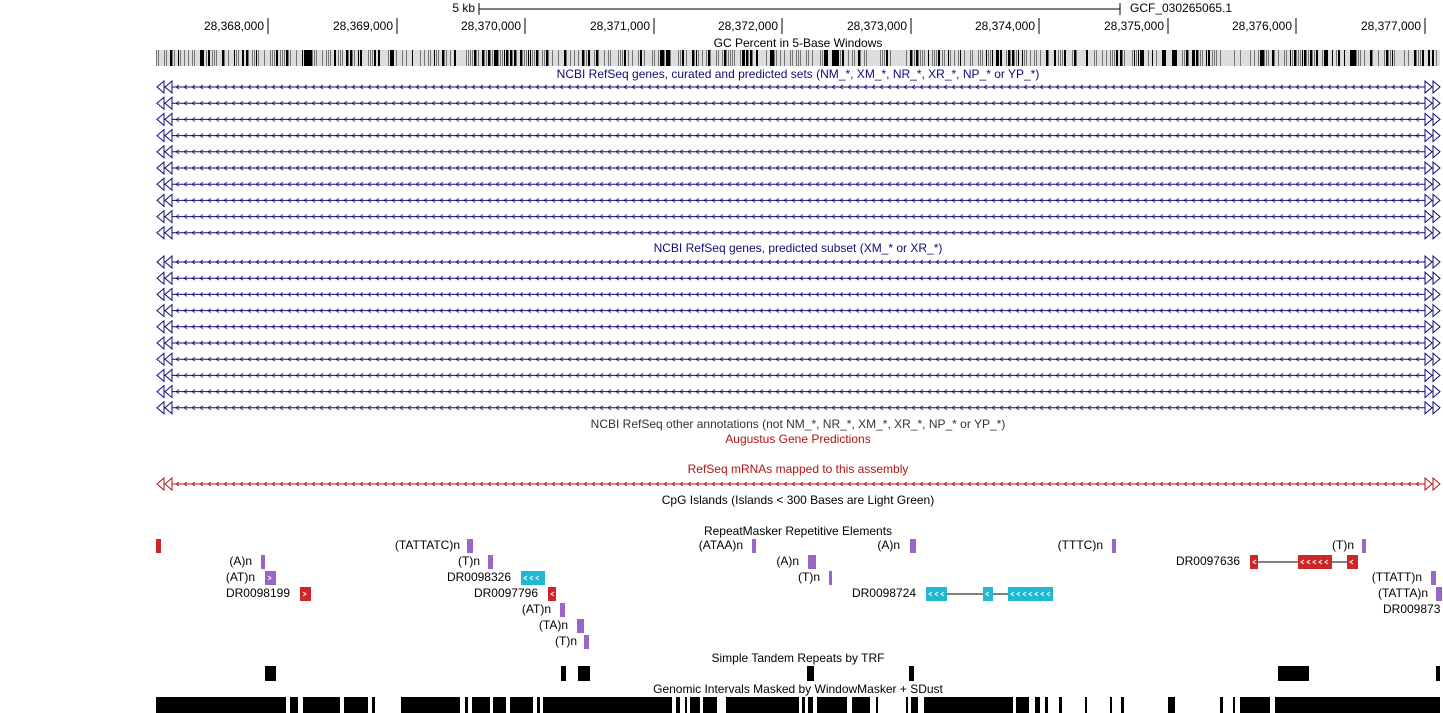  Describe the element at coordinates (787, 561) in the screenshot. I see `repeat-label: (A)n` at that location.